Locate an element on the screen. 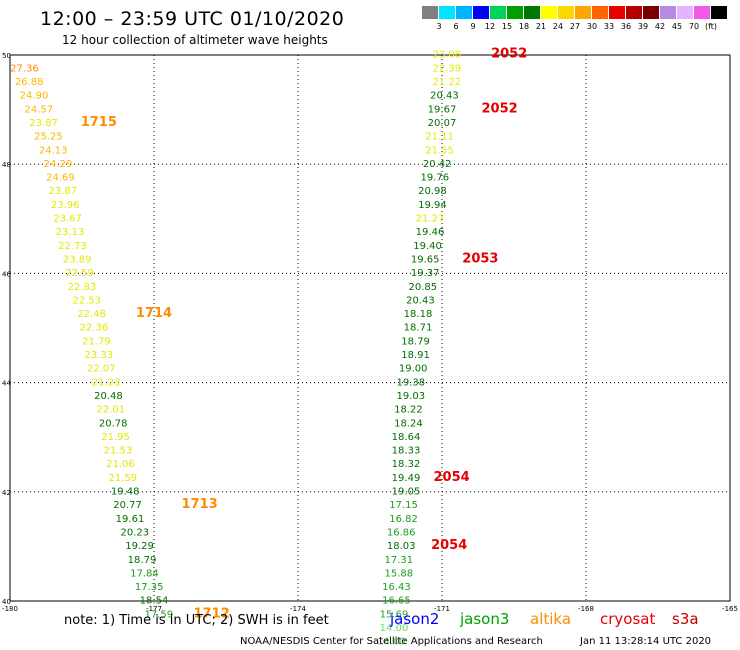  color-scale-label: 42 is located at coordinates (660, 26).